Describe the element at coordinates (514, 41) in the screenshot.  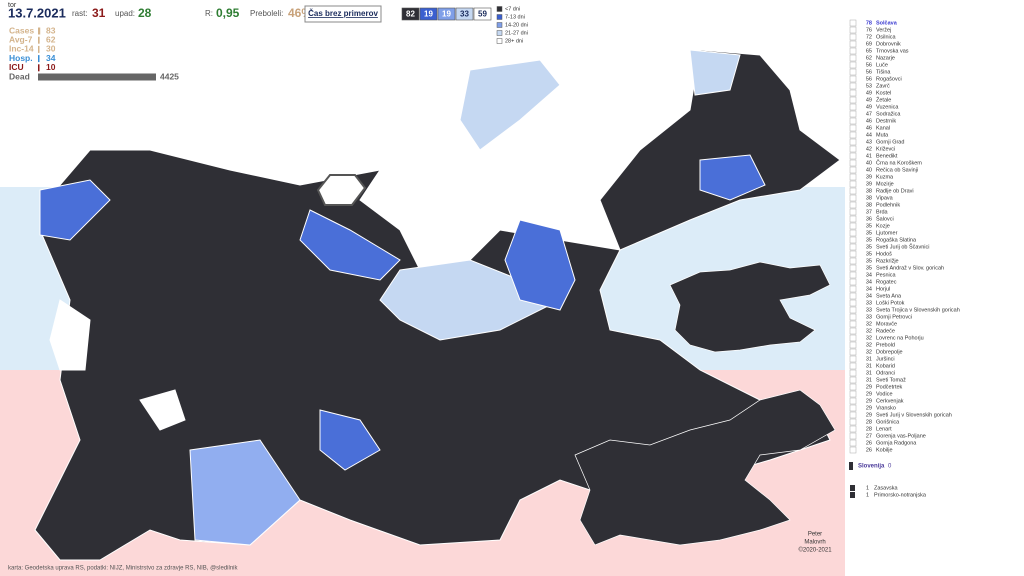
I see `legend-label: 28+ dni` at that location.